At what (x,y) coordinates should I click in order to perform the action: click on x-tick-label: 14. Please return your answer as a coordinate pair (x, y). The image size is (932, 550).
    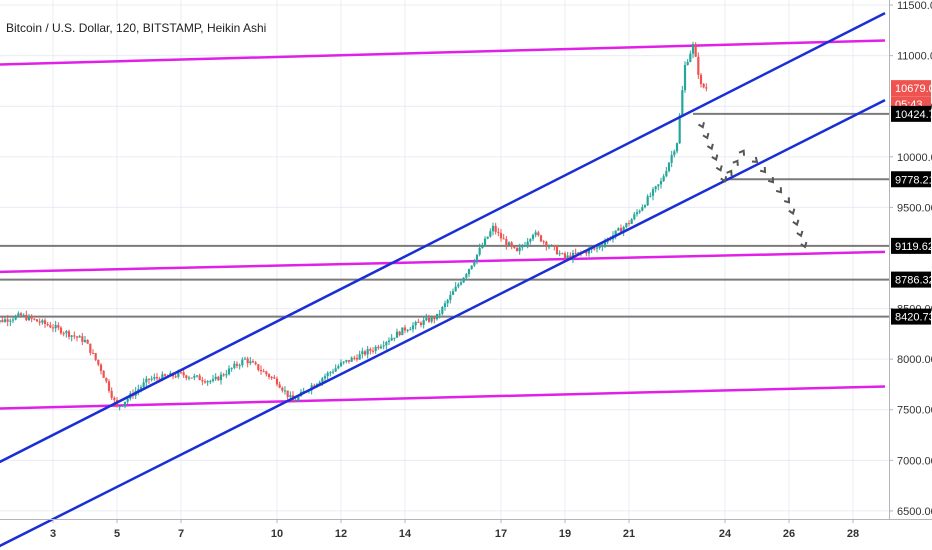
    Looking at the image, I should click on (405, 534).